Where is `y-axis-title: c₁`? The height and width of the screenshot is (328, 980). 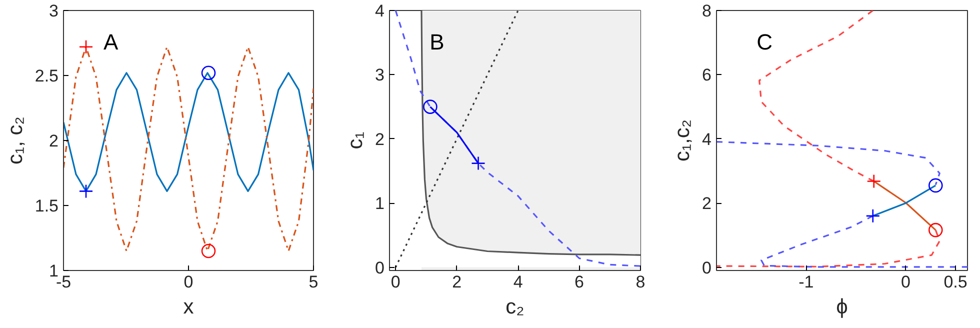 y-axis-title: c₁ is located at coordinates (356, 141).